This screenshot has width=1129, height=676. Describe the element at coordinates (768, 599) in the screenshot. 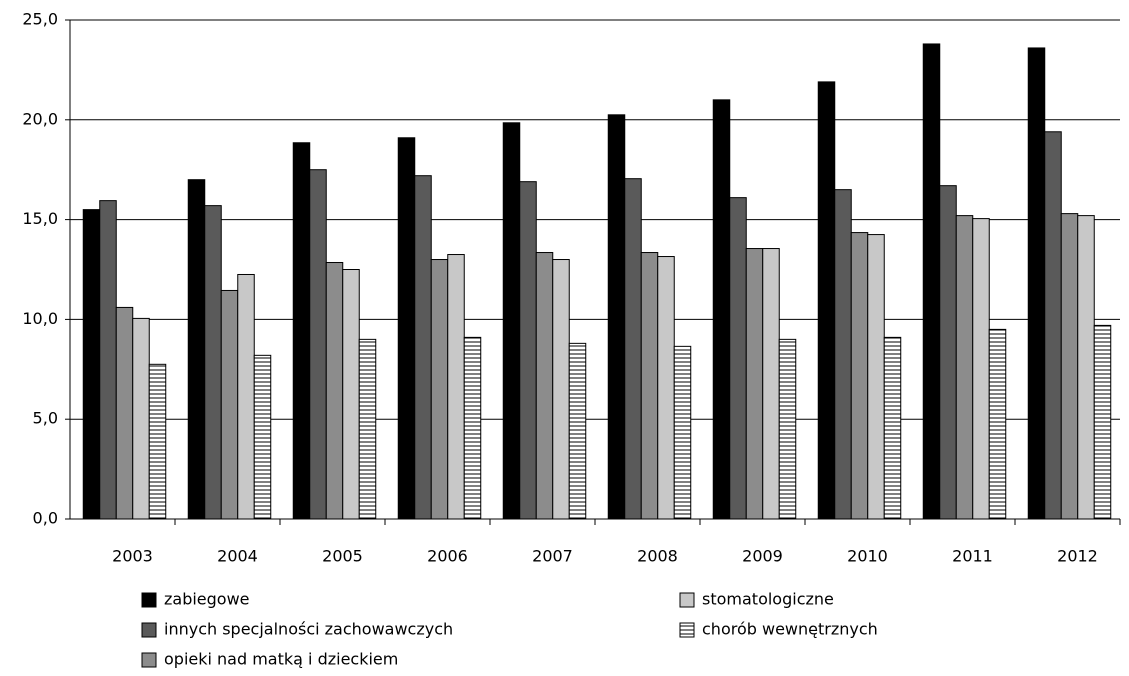

I see `legend-label: stomatologiczne` at that location.